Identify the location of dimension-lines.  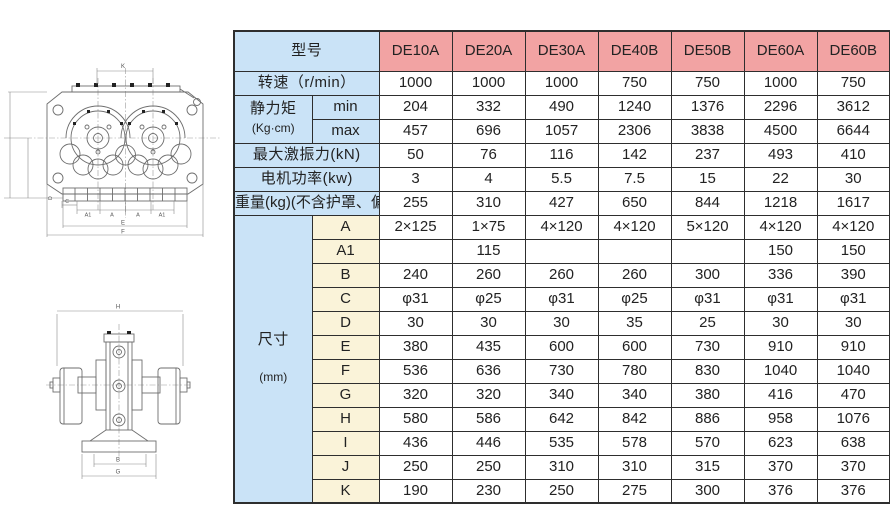
(120, 394).